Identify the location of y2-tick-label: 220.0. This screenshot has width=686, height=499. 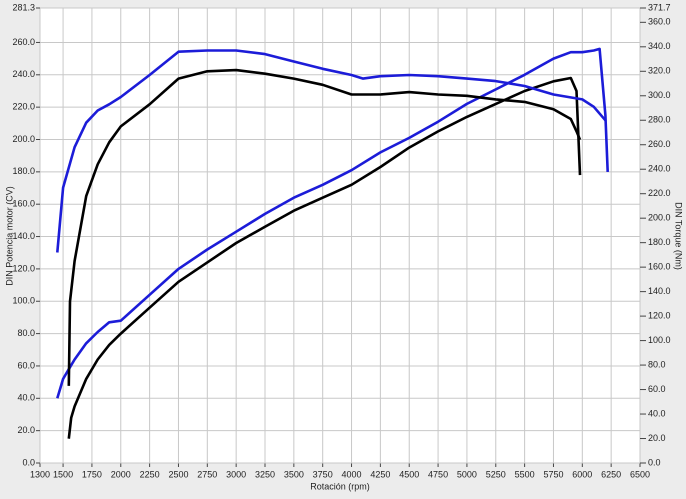
(659, 193).